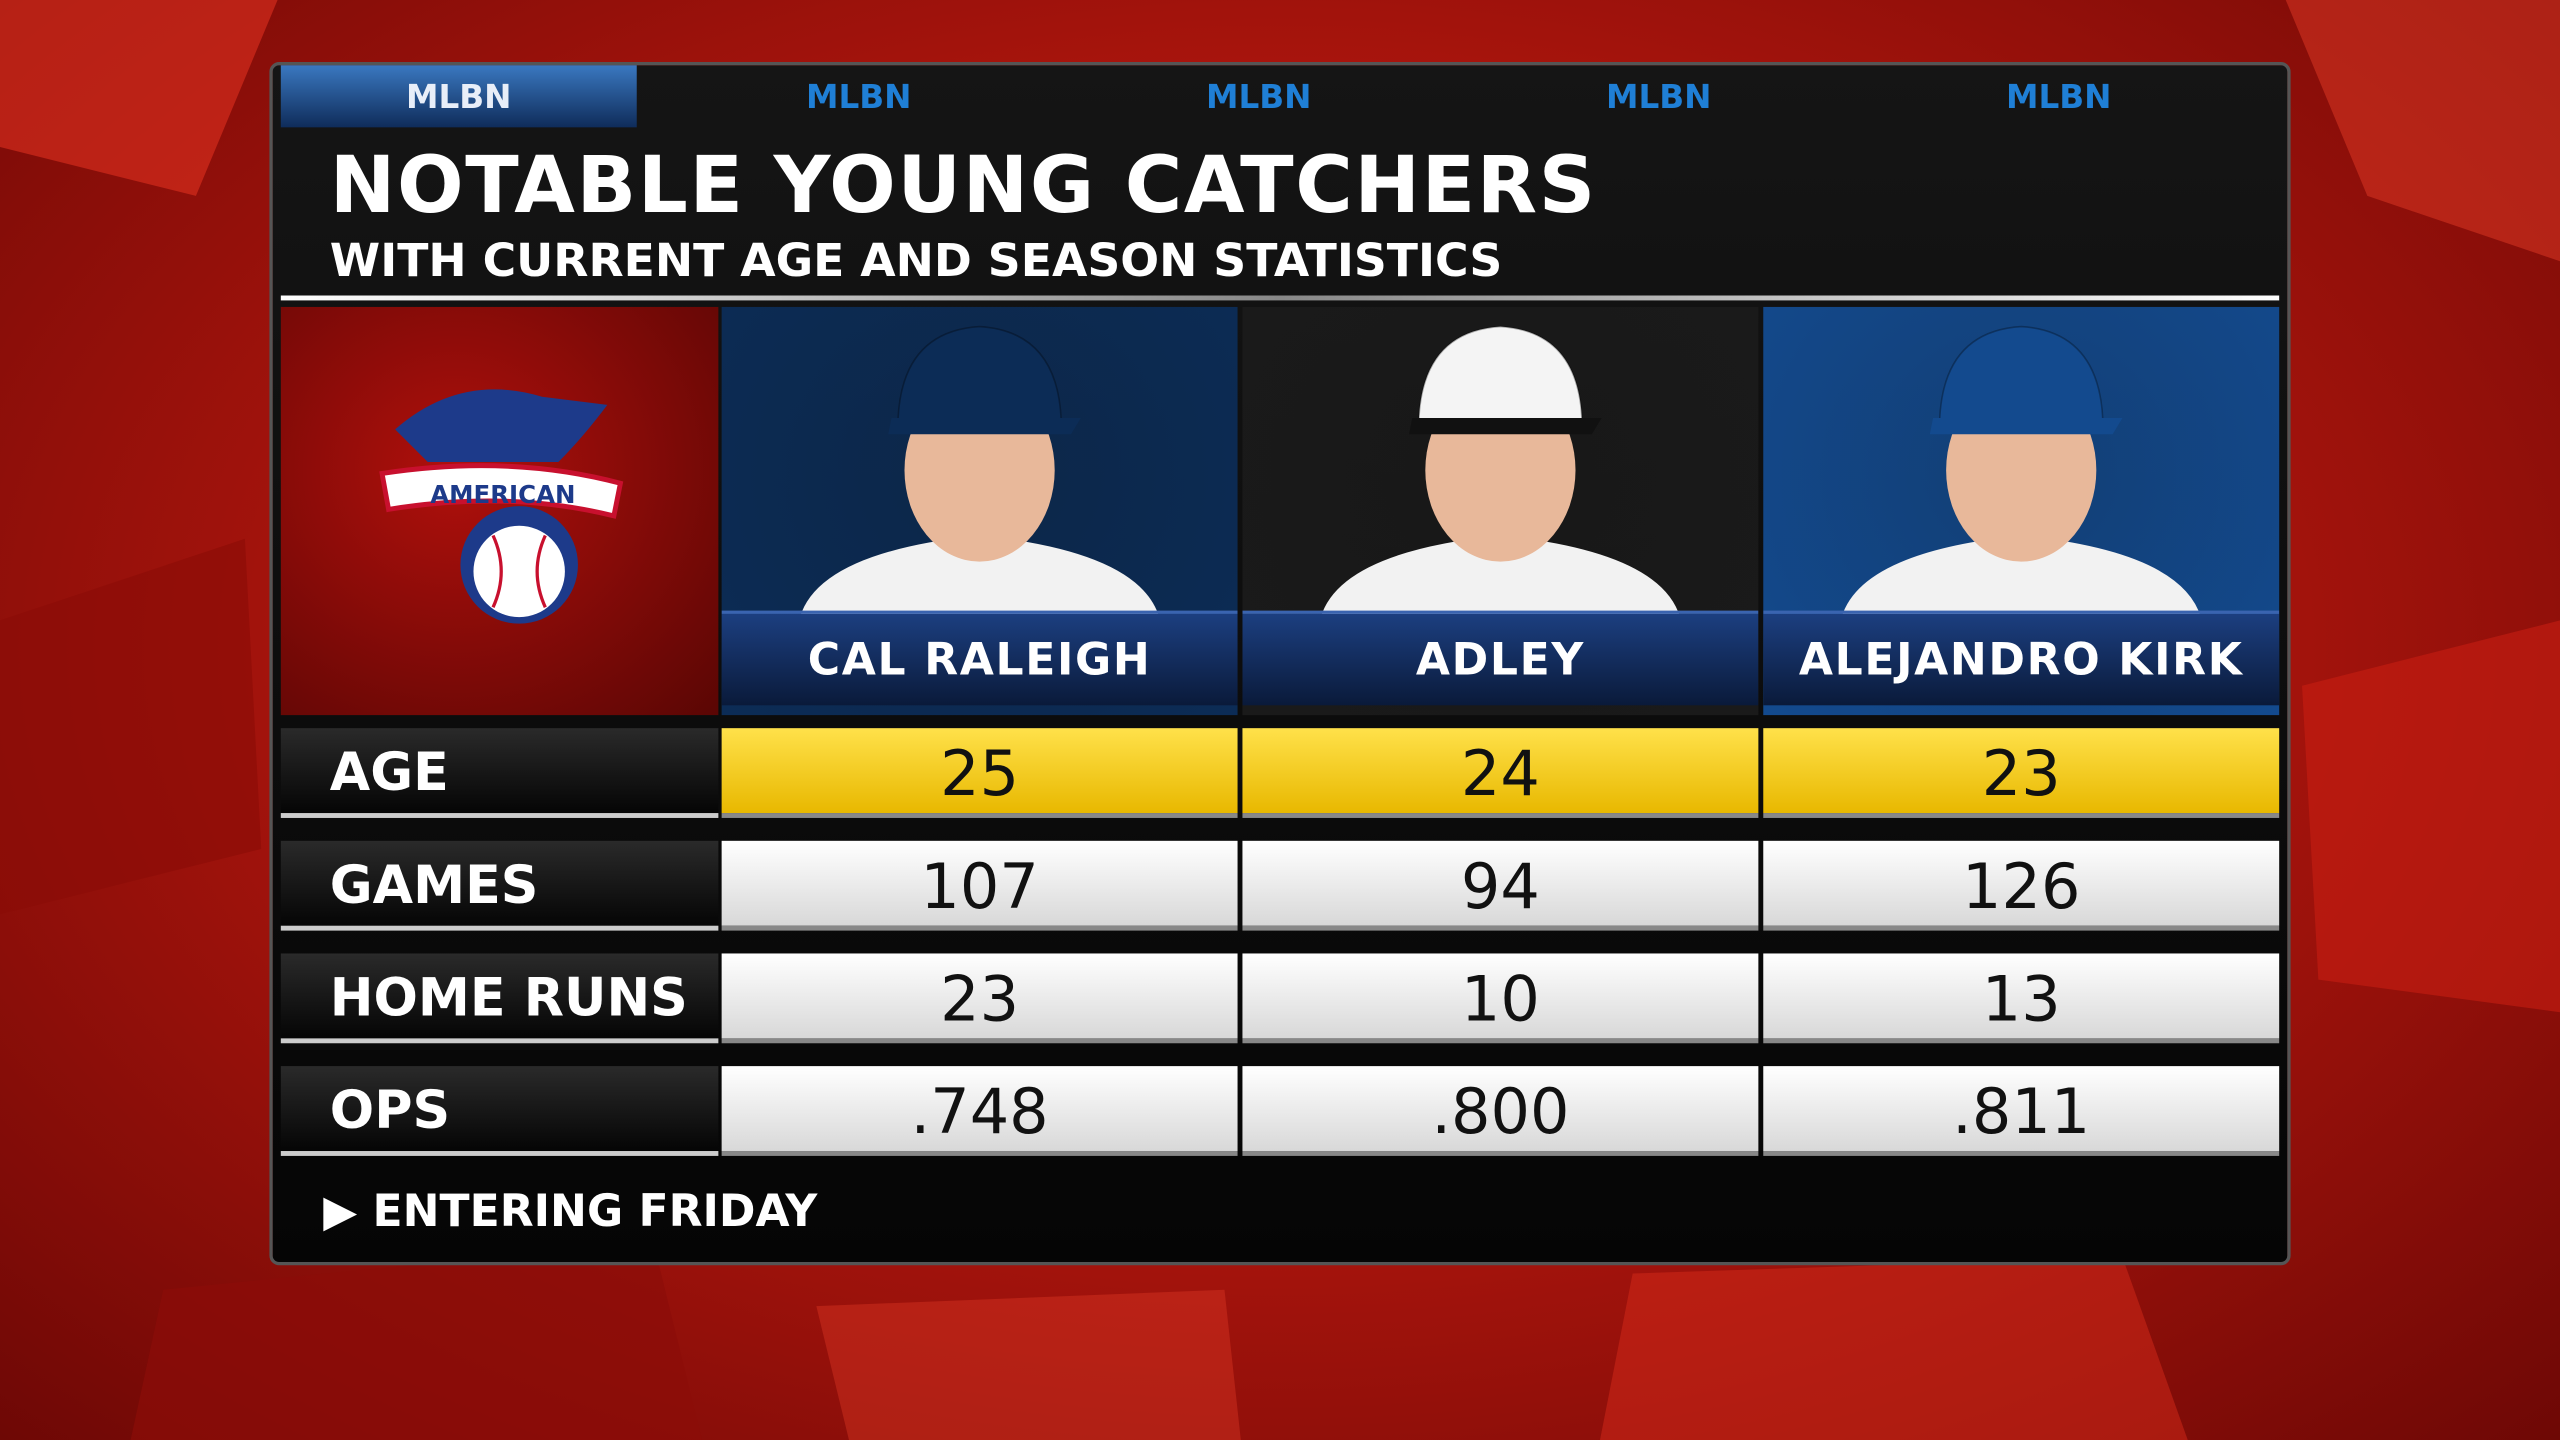 The width and height of the screenshot is (2560, 1440). I want to click on player-card: CAL RALEIGH, so click(979, 511).